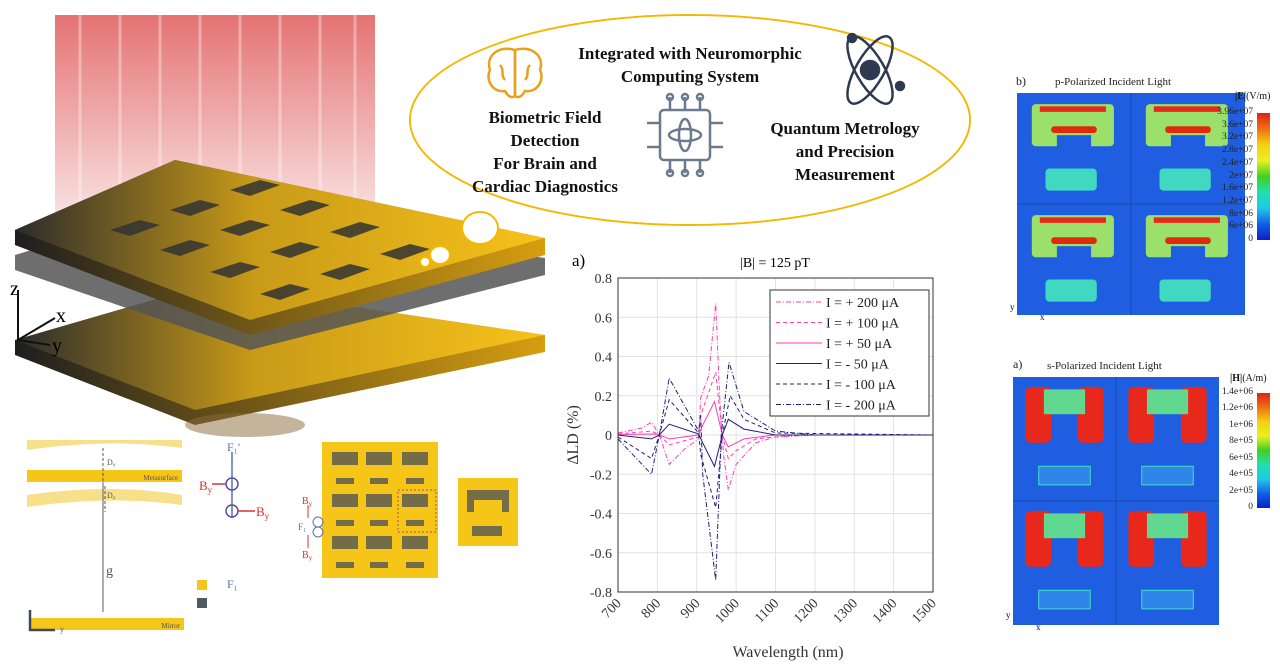  Describe the element at coordinates (41, 621) in the screenshot. I see `axis-arrows` at that location.